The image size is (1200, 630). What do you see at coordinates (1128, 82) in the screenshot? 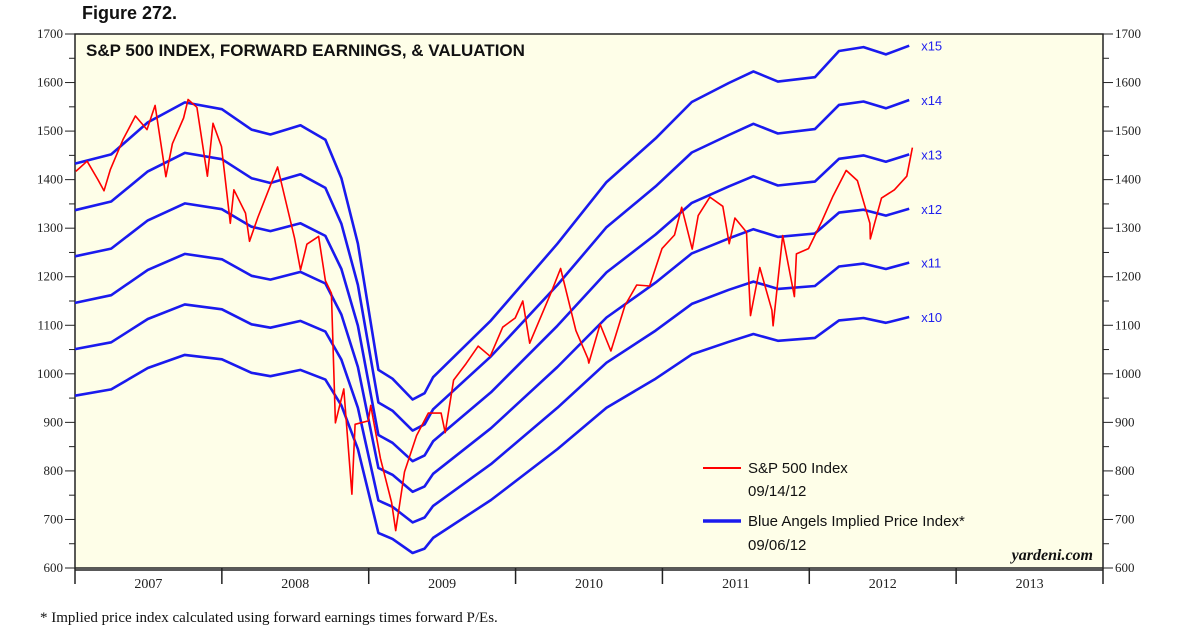
I see `y-tick-label-right: 1600` at bounding box center [1128, 82].